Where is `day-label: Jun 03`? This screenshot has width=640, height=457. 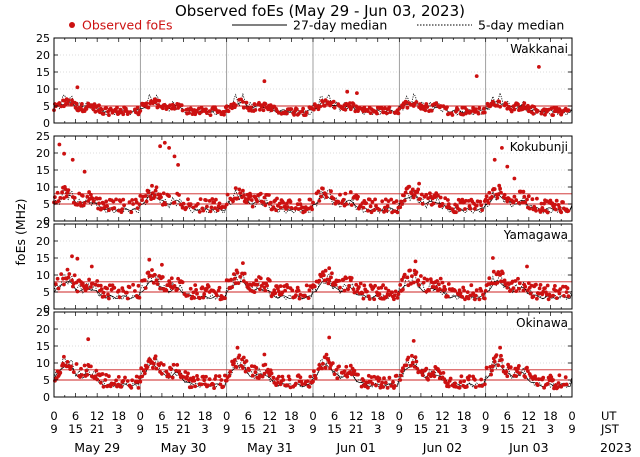
day-label: Jun 03 is located at coordinates (528, 447).